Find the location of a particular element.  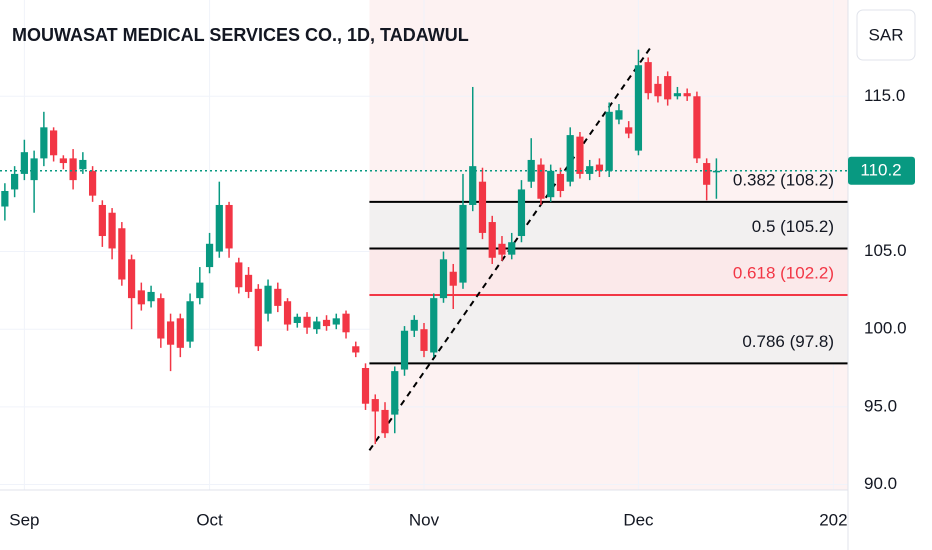

currency-box is located at coordinates (886, 35).